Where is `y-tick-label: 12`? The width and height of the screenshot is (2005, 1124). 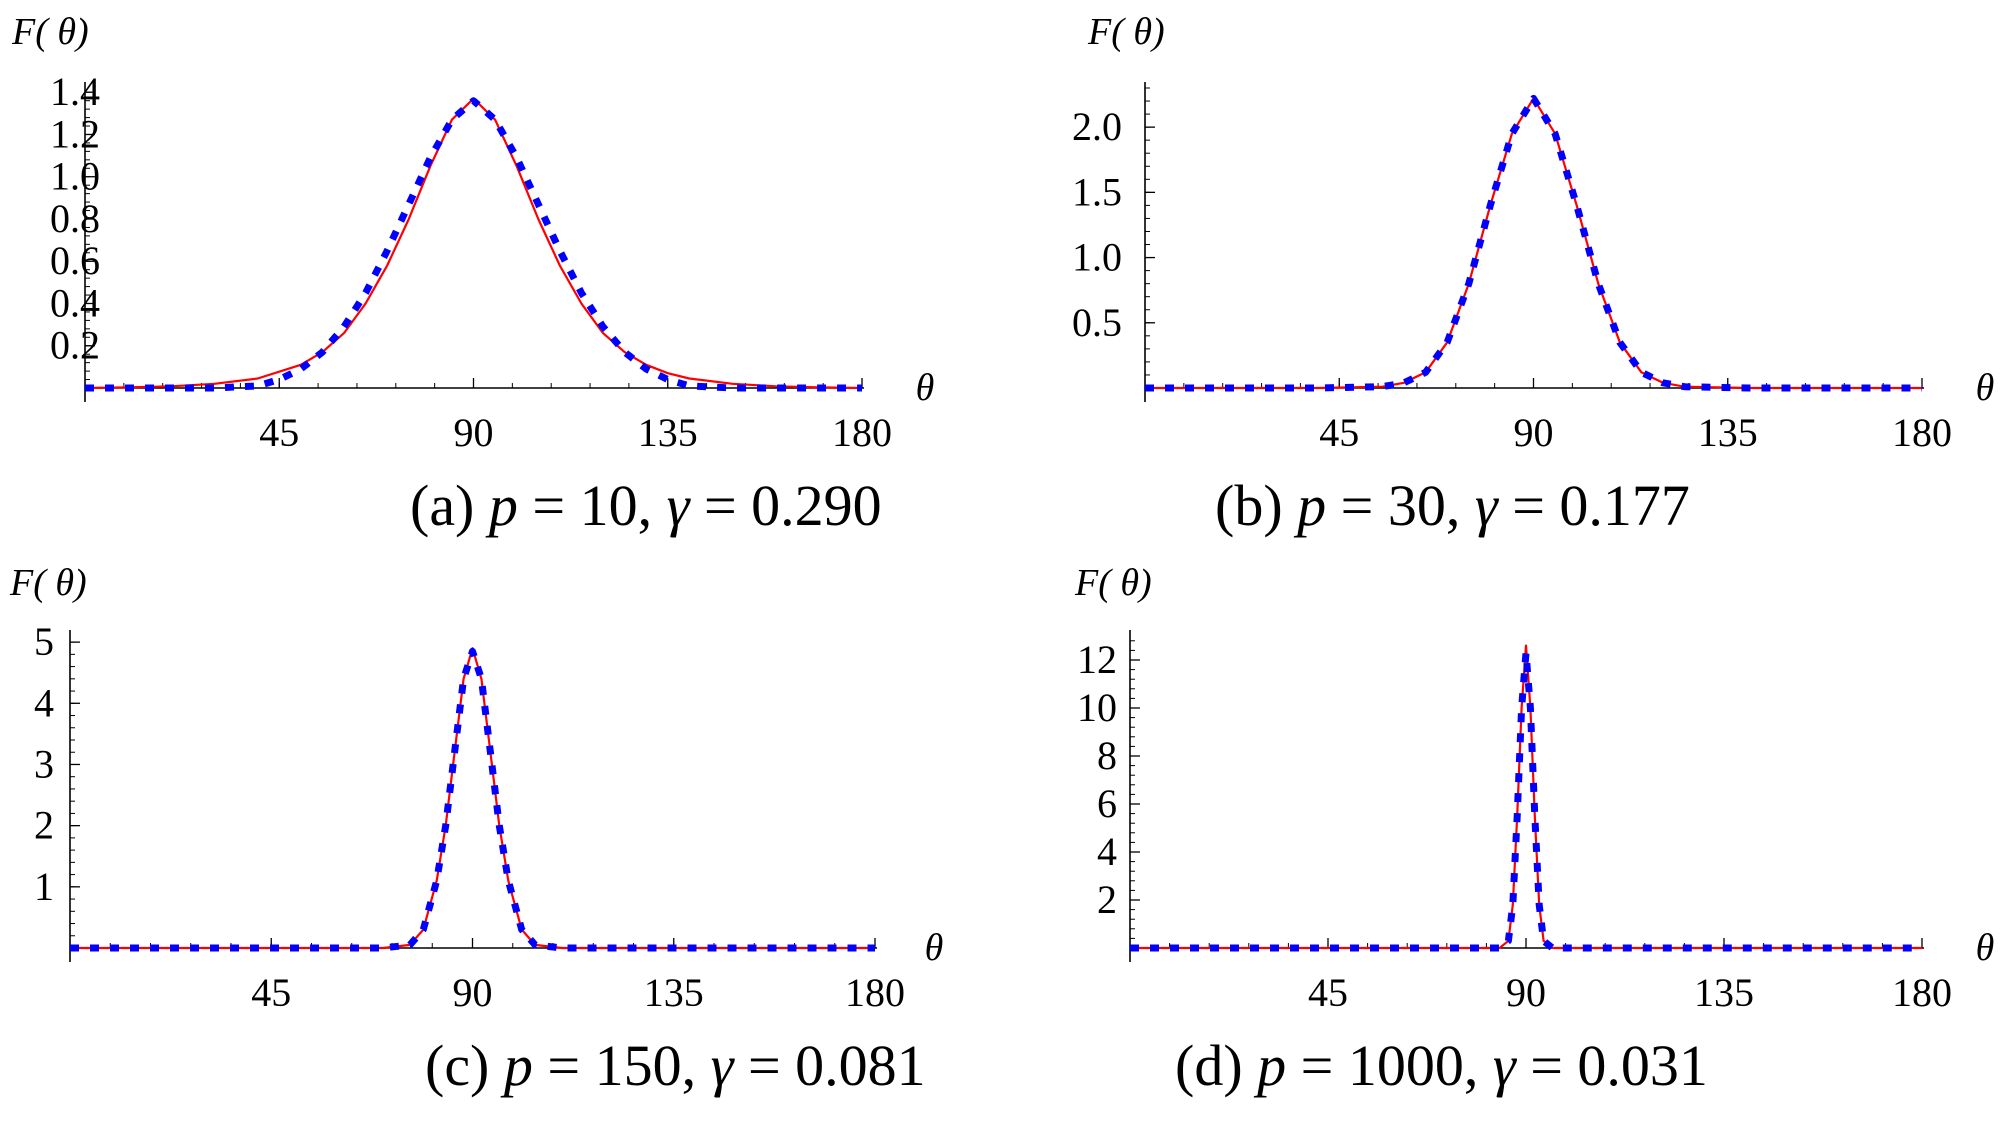
y-tick-label: 12 is located at coordinates (1097, 659).